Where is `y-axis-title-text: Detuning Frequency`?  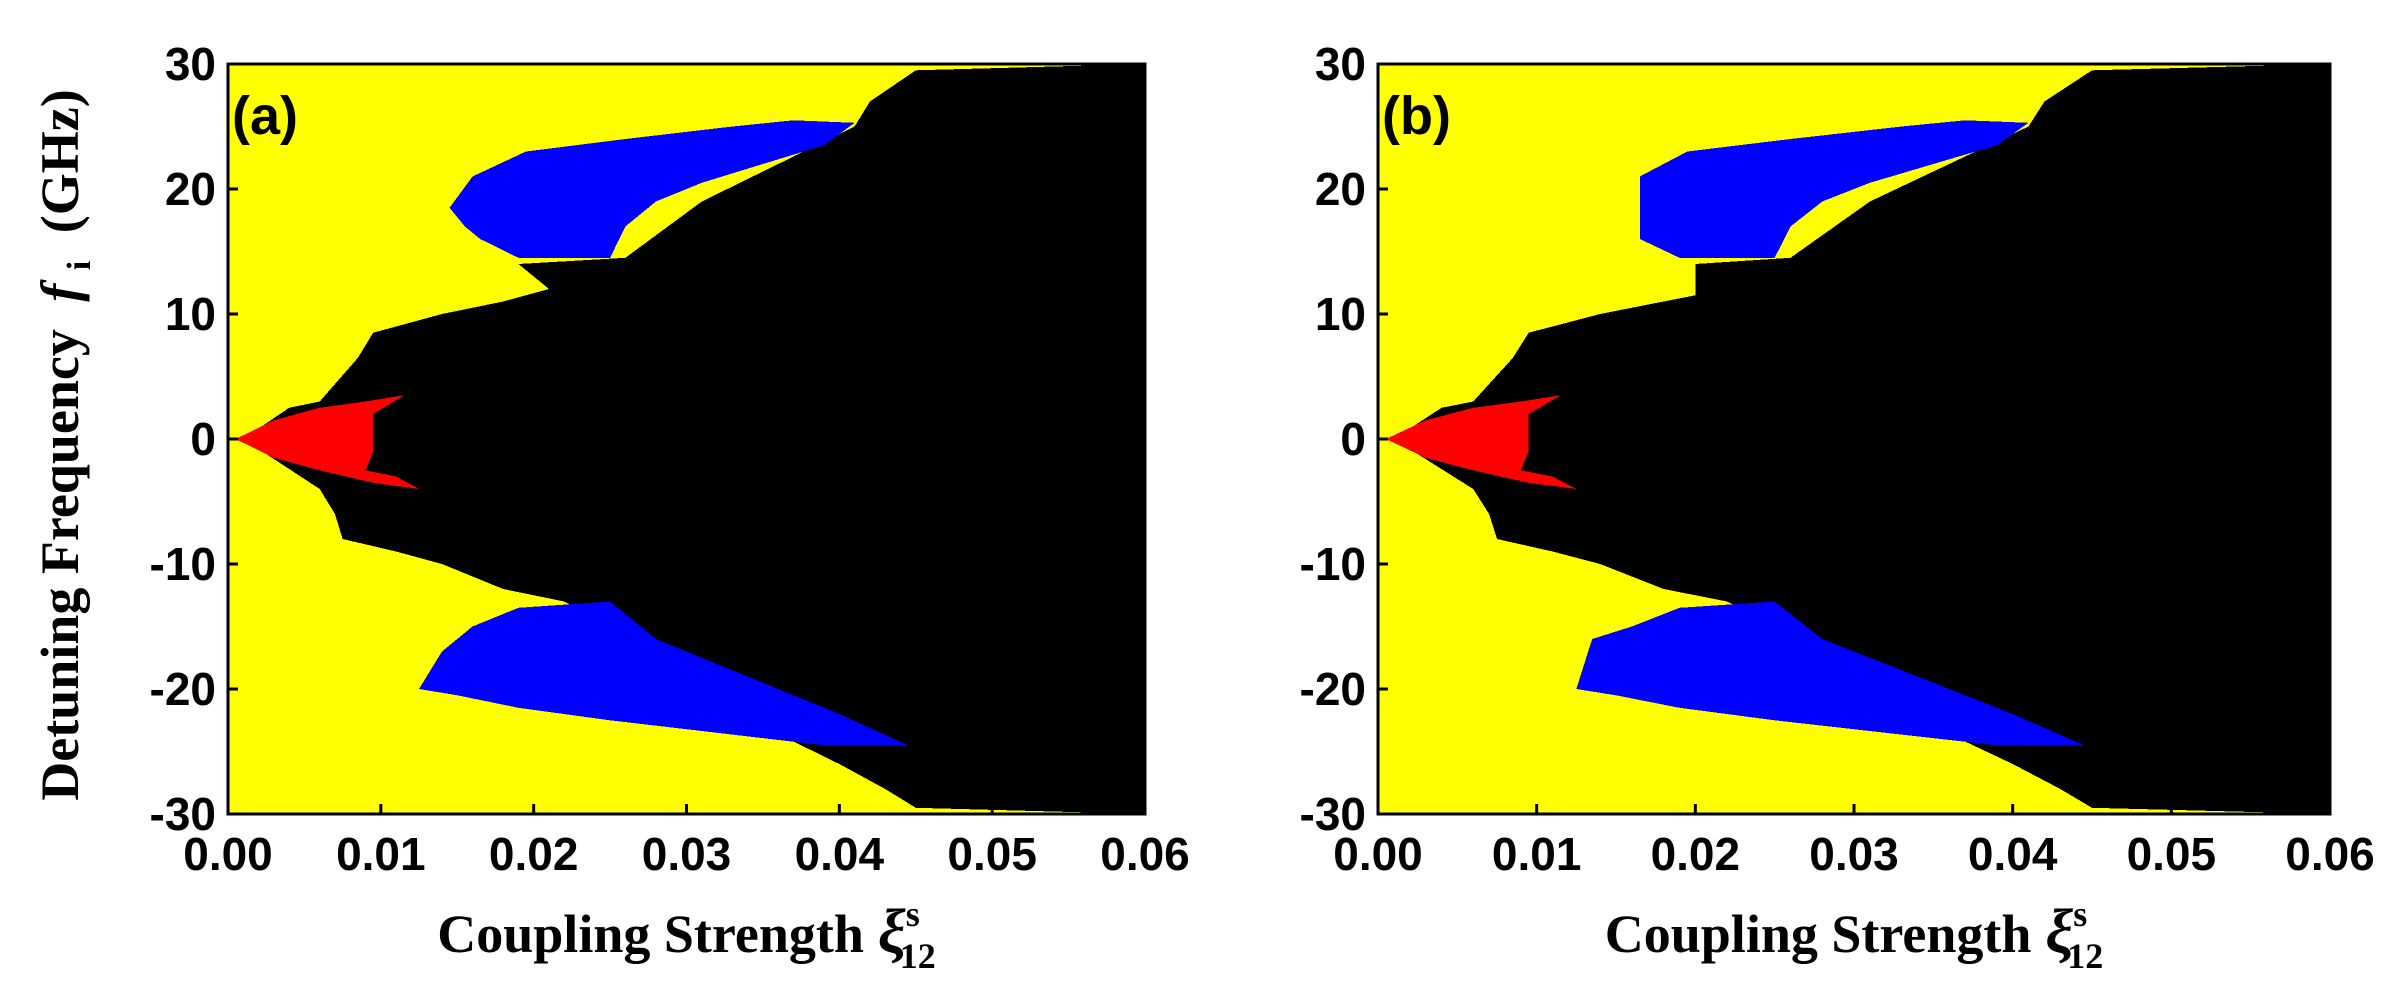
y-axis-title-text: Detuning Frequency is located at coordinates (60, 565).